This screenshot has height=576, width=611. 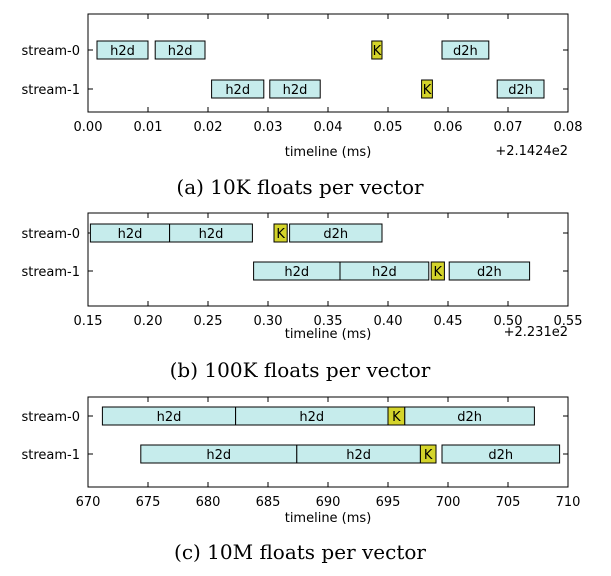 What do you see at coordinates (508, 321) in the screenshot?
I see `x-tick-label: 0.50` at bounding box center [508, 321].